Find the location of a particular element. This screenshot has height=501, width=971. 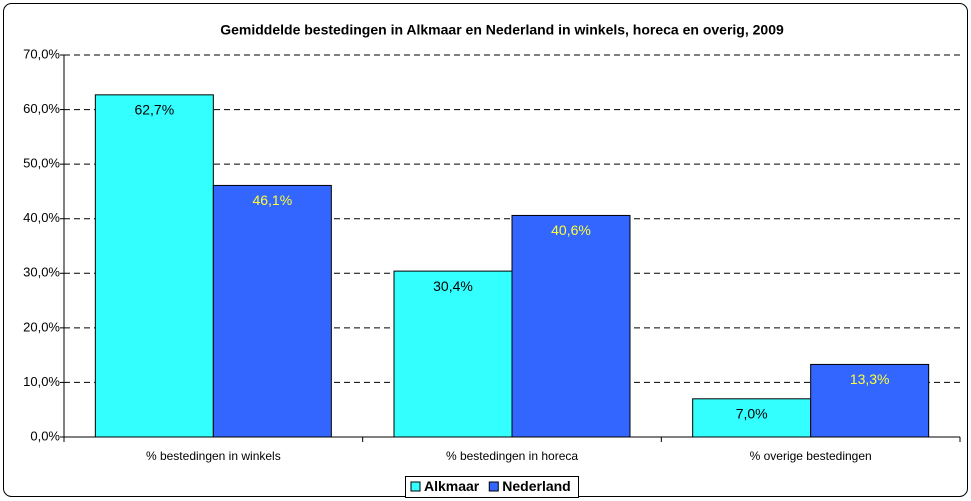

x-tick-label: % bestedingen in winkels is located at coordinates (213, 456).